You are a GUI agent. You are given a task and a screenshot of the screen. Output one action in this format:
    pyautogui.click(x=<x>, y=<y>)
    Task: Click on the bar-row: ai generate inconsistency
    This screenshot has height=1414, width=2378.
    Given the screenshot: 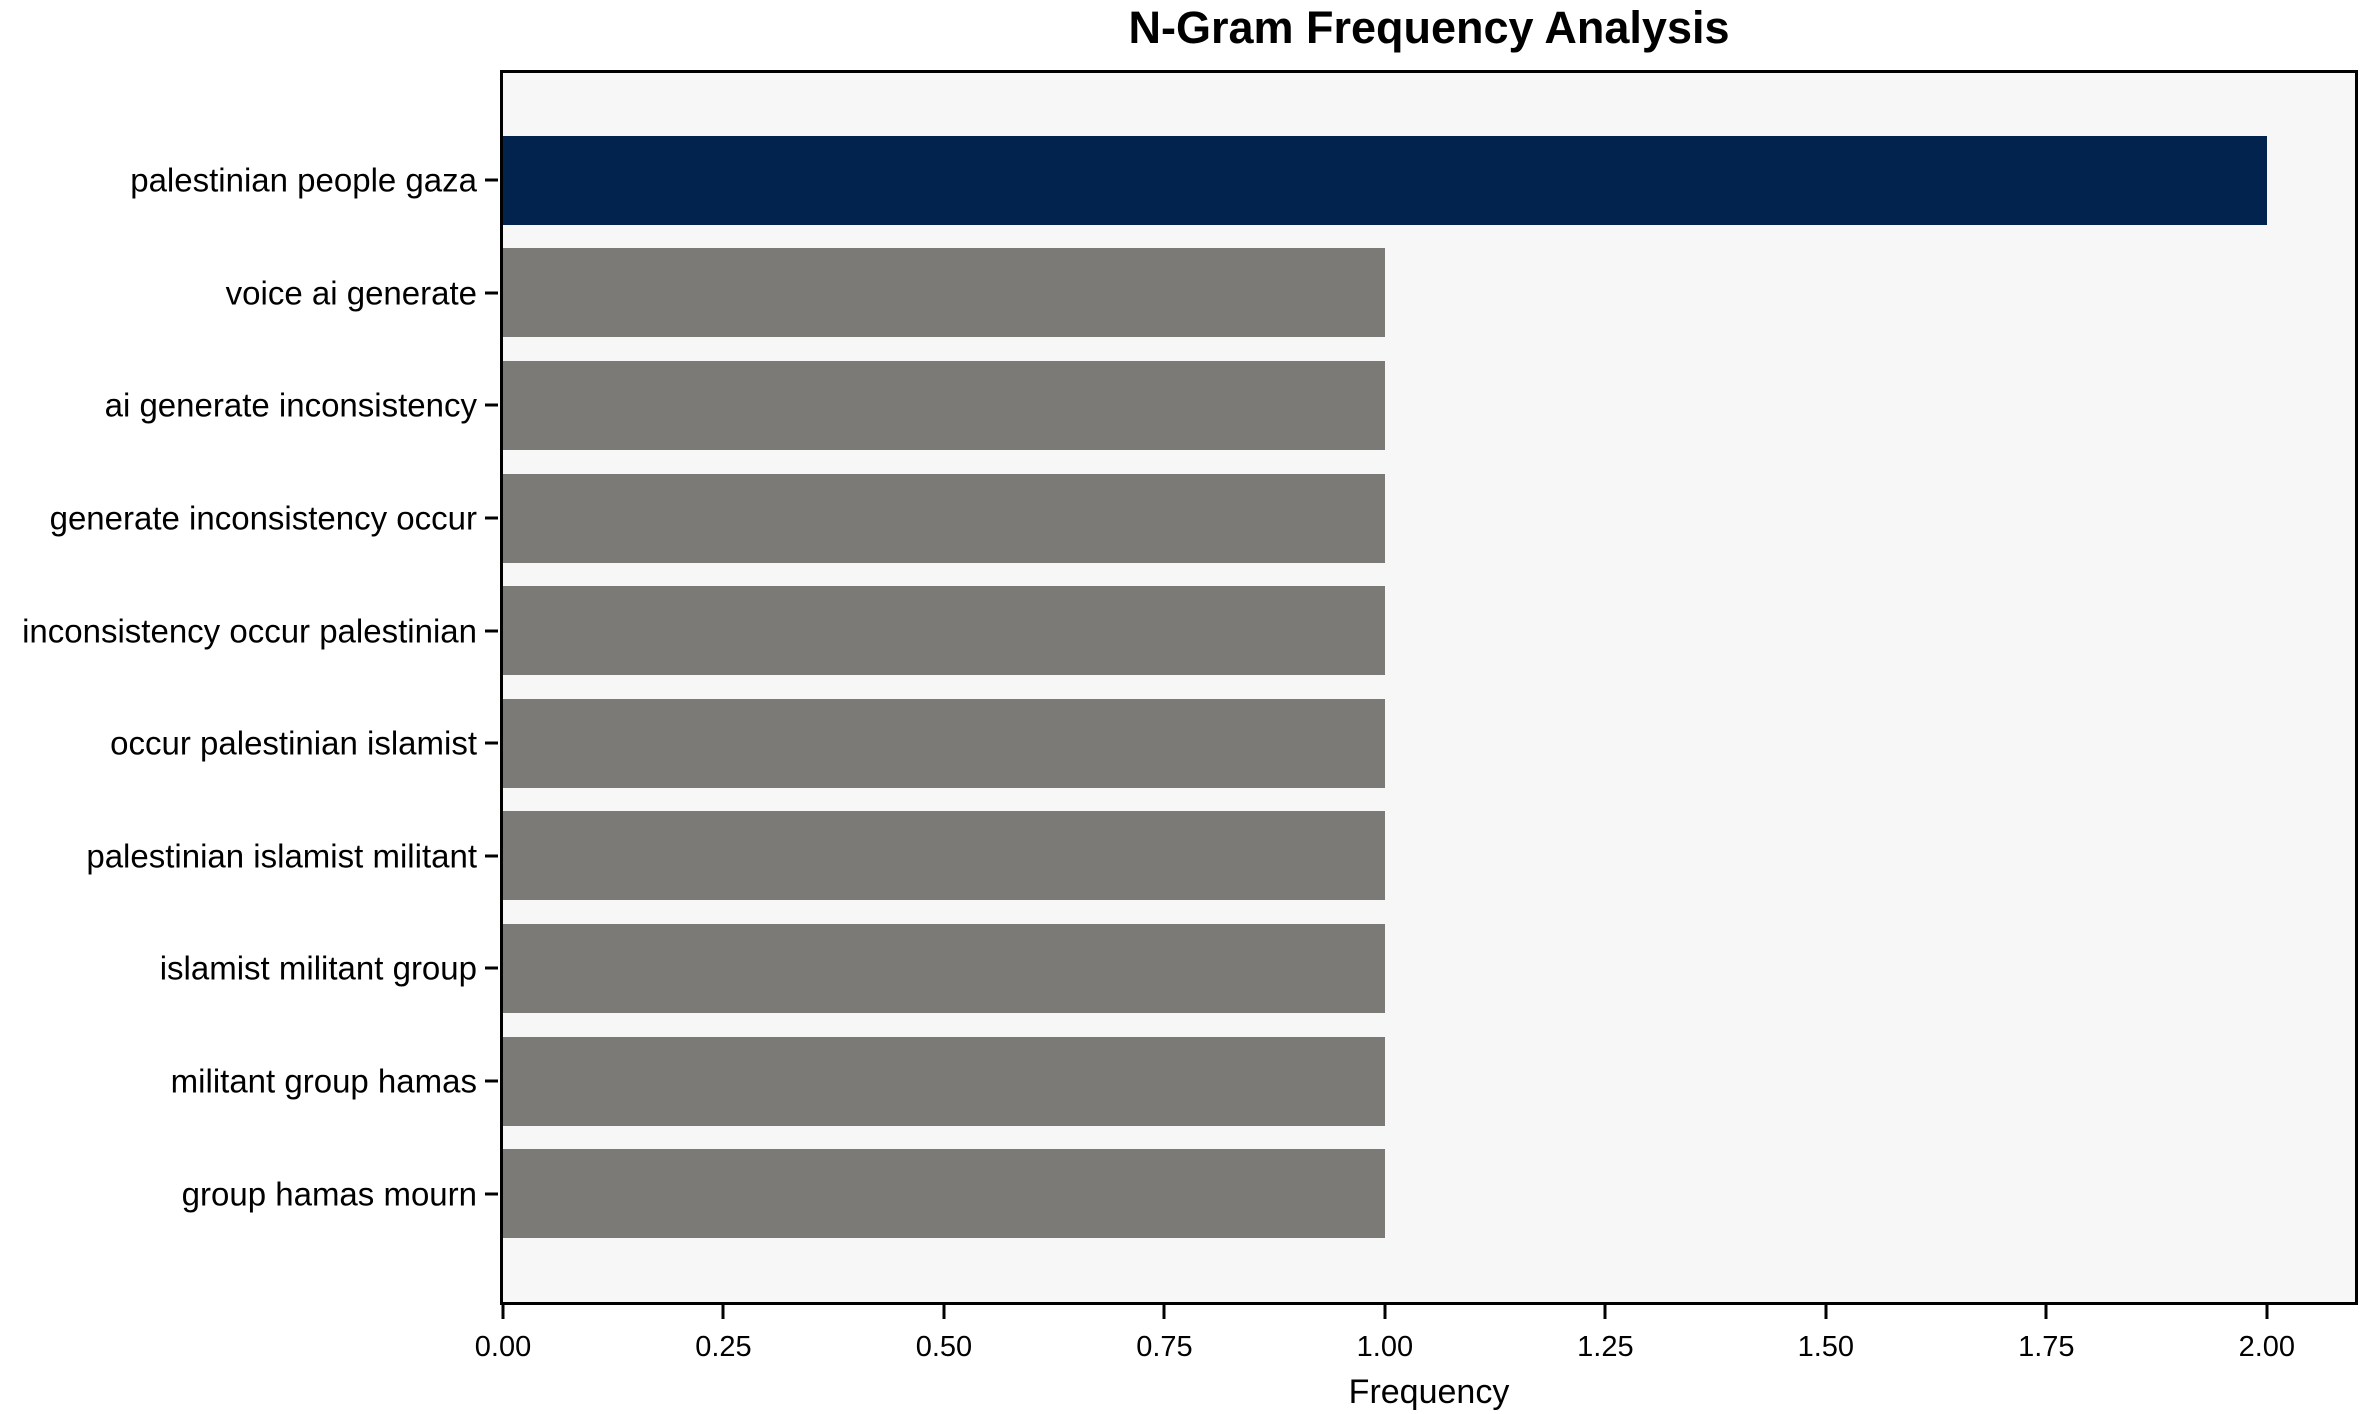 What is the action you would take?
    pyautogui.click(x=1230, y=405)
    